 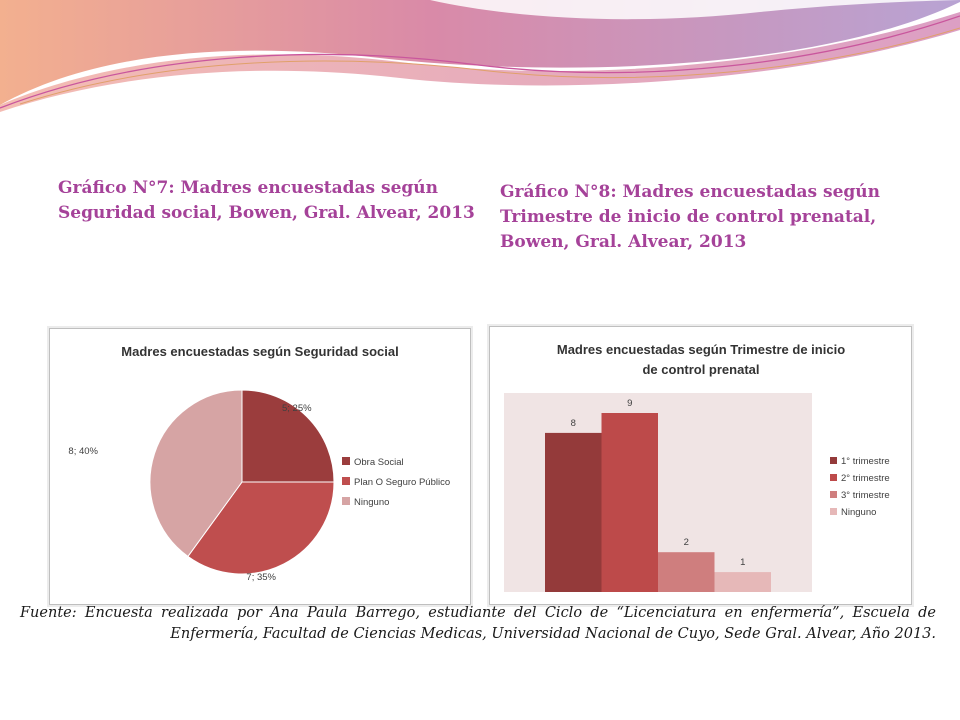 What do you see at coordinates (402, 482) in the screenshot?
I see `legend-label: Plan O Seguro Público` at bounding box center [402, 482].